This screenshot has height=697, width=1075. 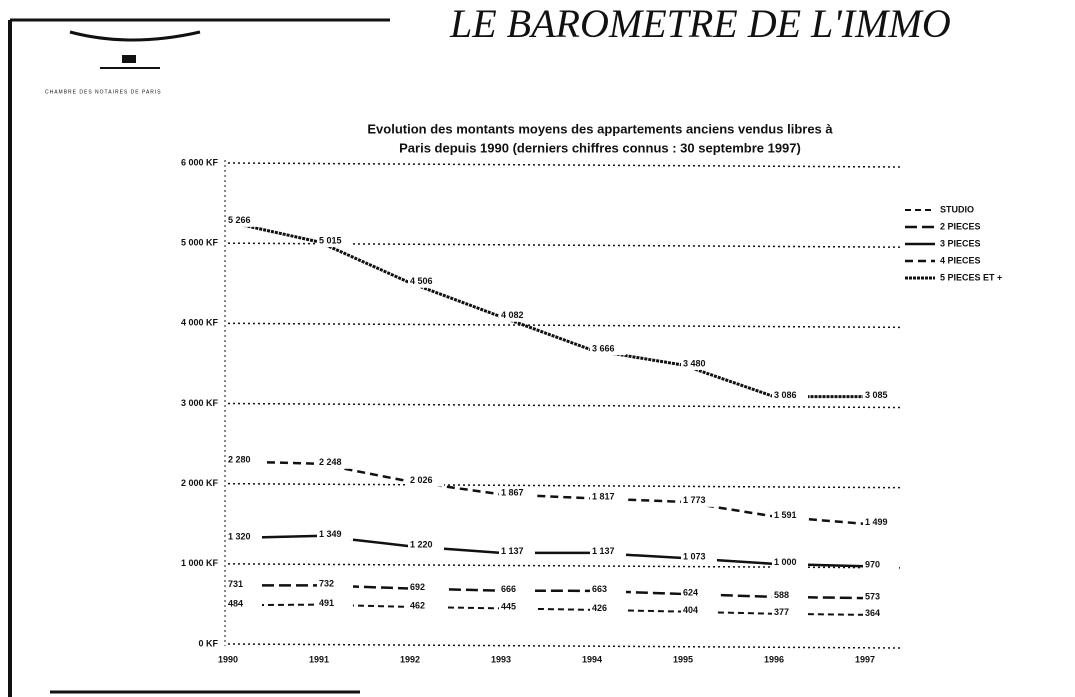 I want to click on y-tick-label: 3 000 KF, so click(x=200, y=403).